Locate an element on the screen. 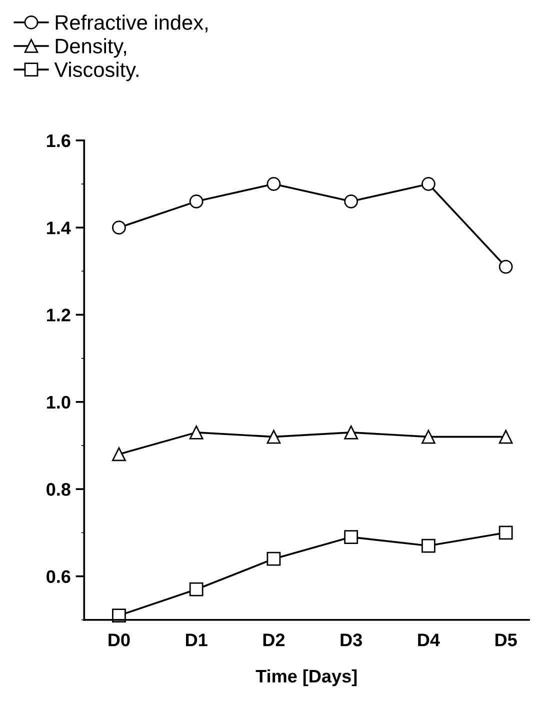 The height and width of the screenshot is (702, 536). y-tick-label: 0.6 is located at coordinates (58, 576).